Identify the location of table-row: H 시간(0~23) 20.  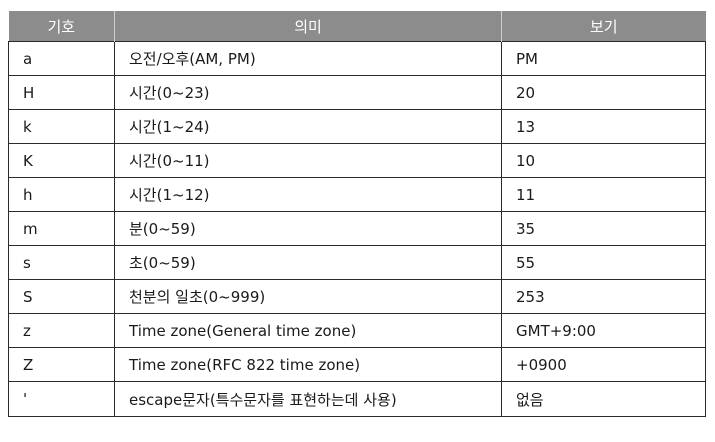
(357, 92).